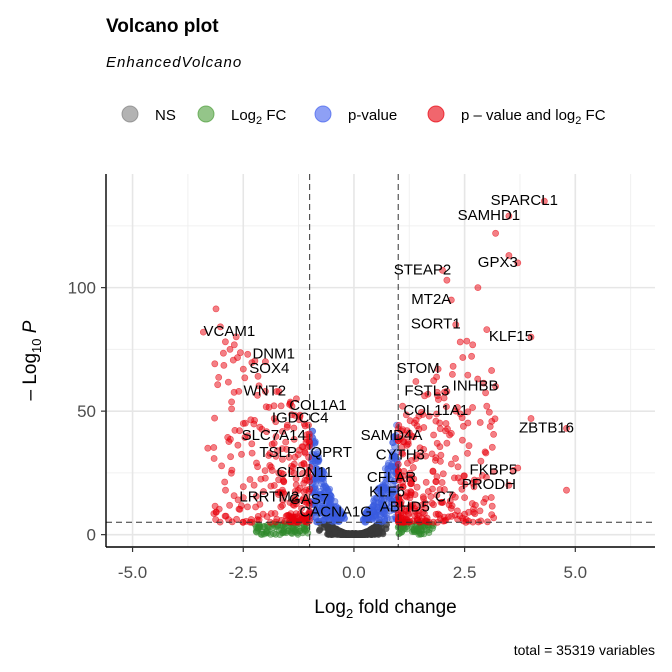 This screenshot has height=672, width=672. I want to click on x-tick-label: 2.5, so click(465, 572).